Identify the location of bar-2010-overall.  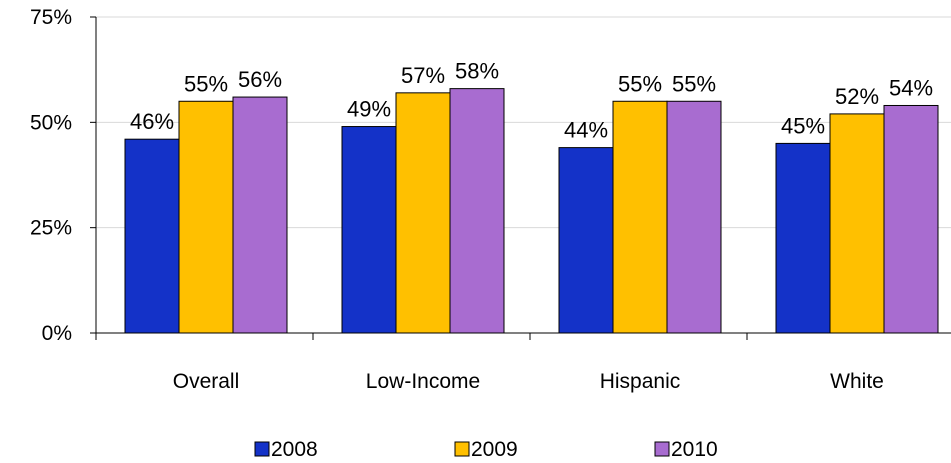
(260, 215).